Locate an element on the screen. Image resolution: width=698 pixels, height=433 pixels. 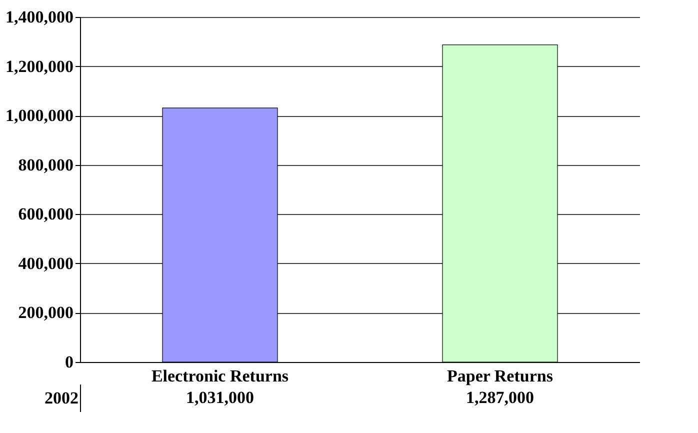
x-tick-label: Electronic Returns is located at coordinates (220, 376).